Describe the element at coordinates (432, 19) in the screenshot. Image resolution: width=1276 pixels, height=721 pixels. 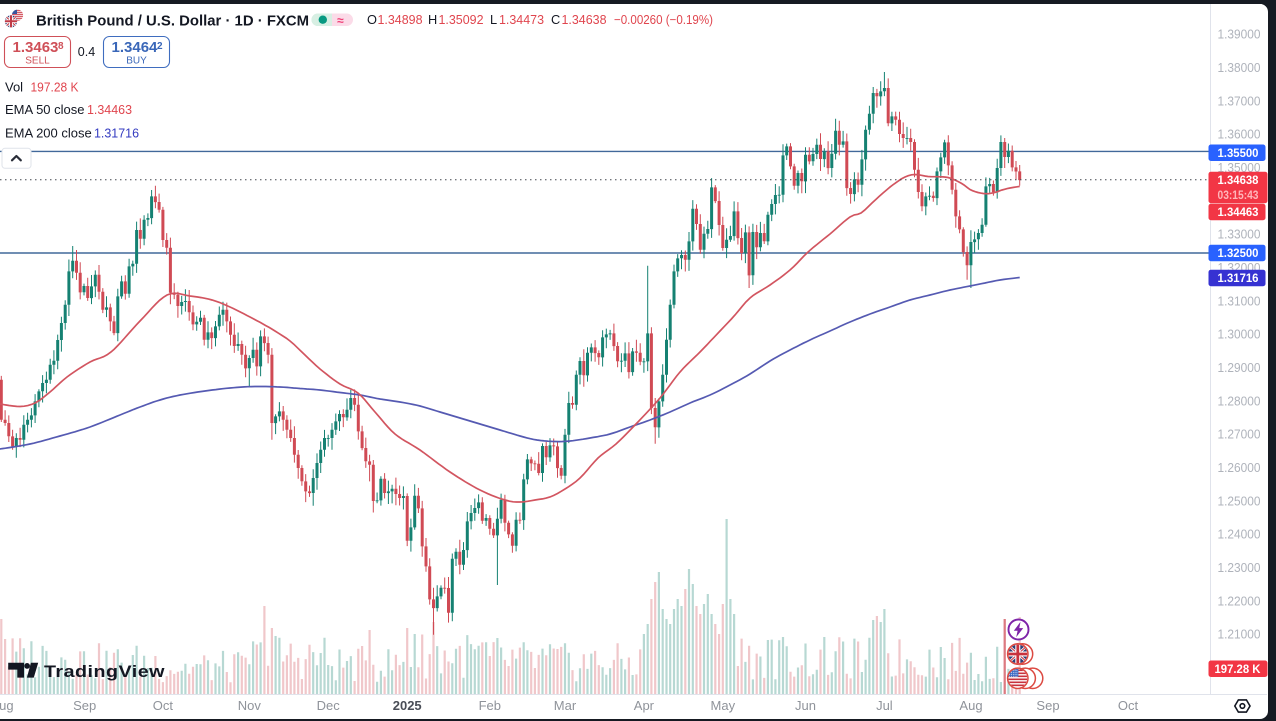
I see `svg-text: H` at that location.